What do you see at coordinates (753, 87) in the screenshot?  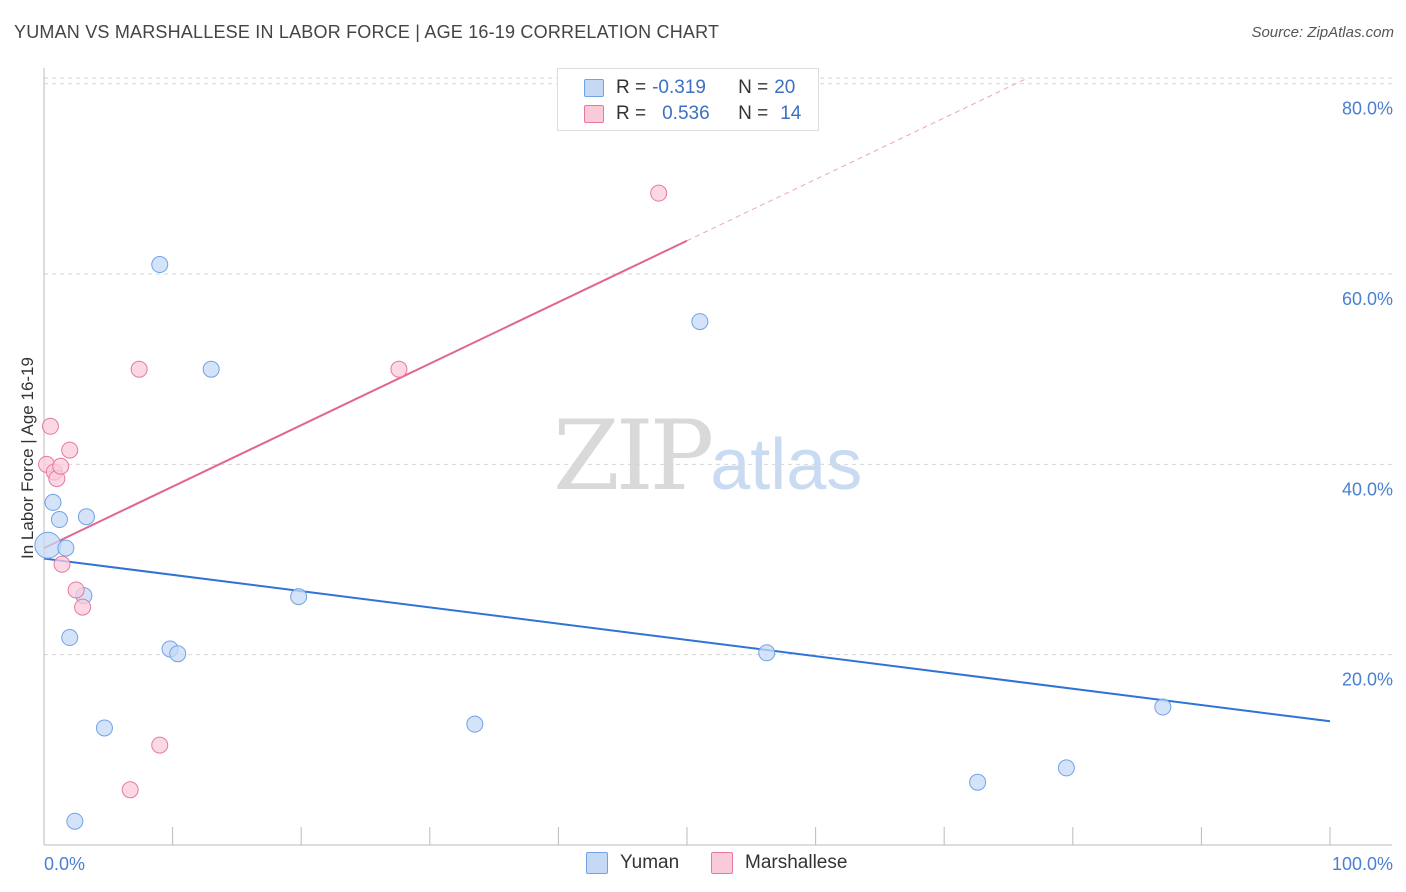 I see `yuman-n-label: N =` at bounding box center [753, 87].